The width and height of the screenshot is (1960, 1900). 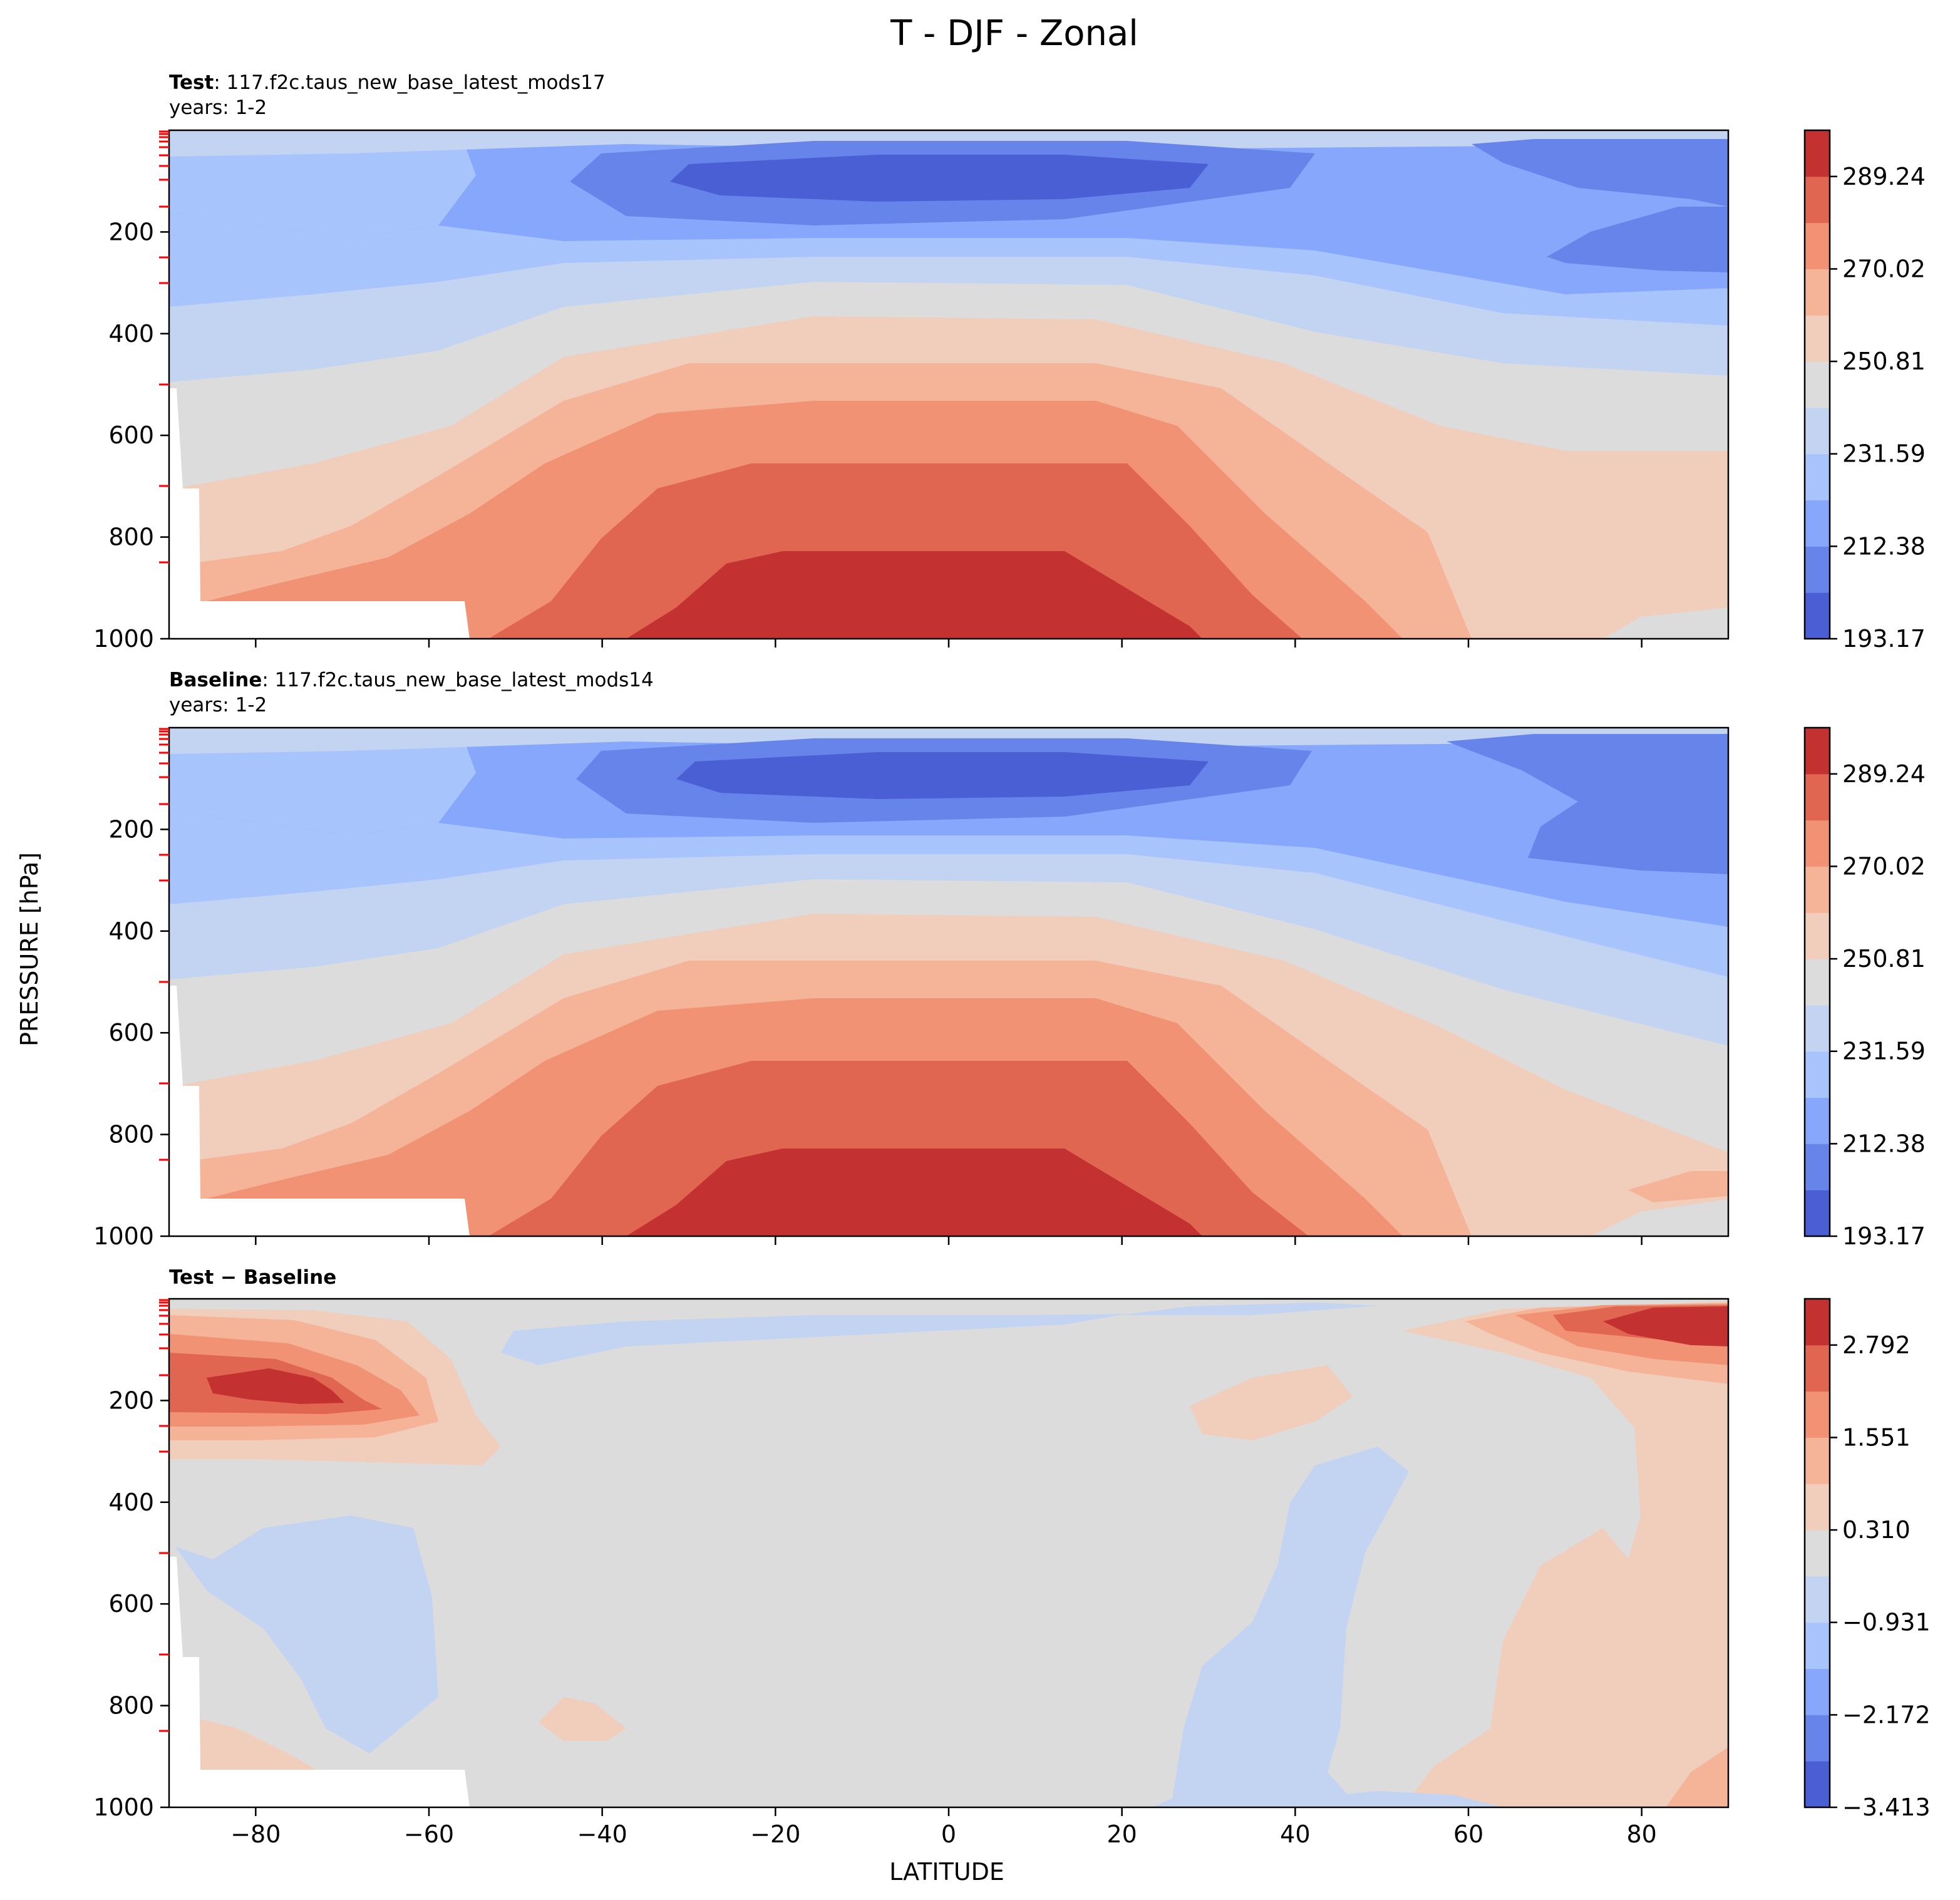 What do you see at coordinates (1884, 774) in the screenshot?
I see `colorbar-label-baseline-0: 289.24` at bounding box center [1884, 774].